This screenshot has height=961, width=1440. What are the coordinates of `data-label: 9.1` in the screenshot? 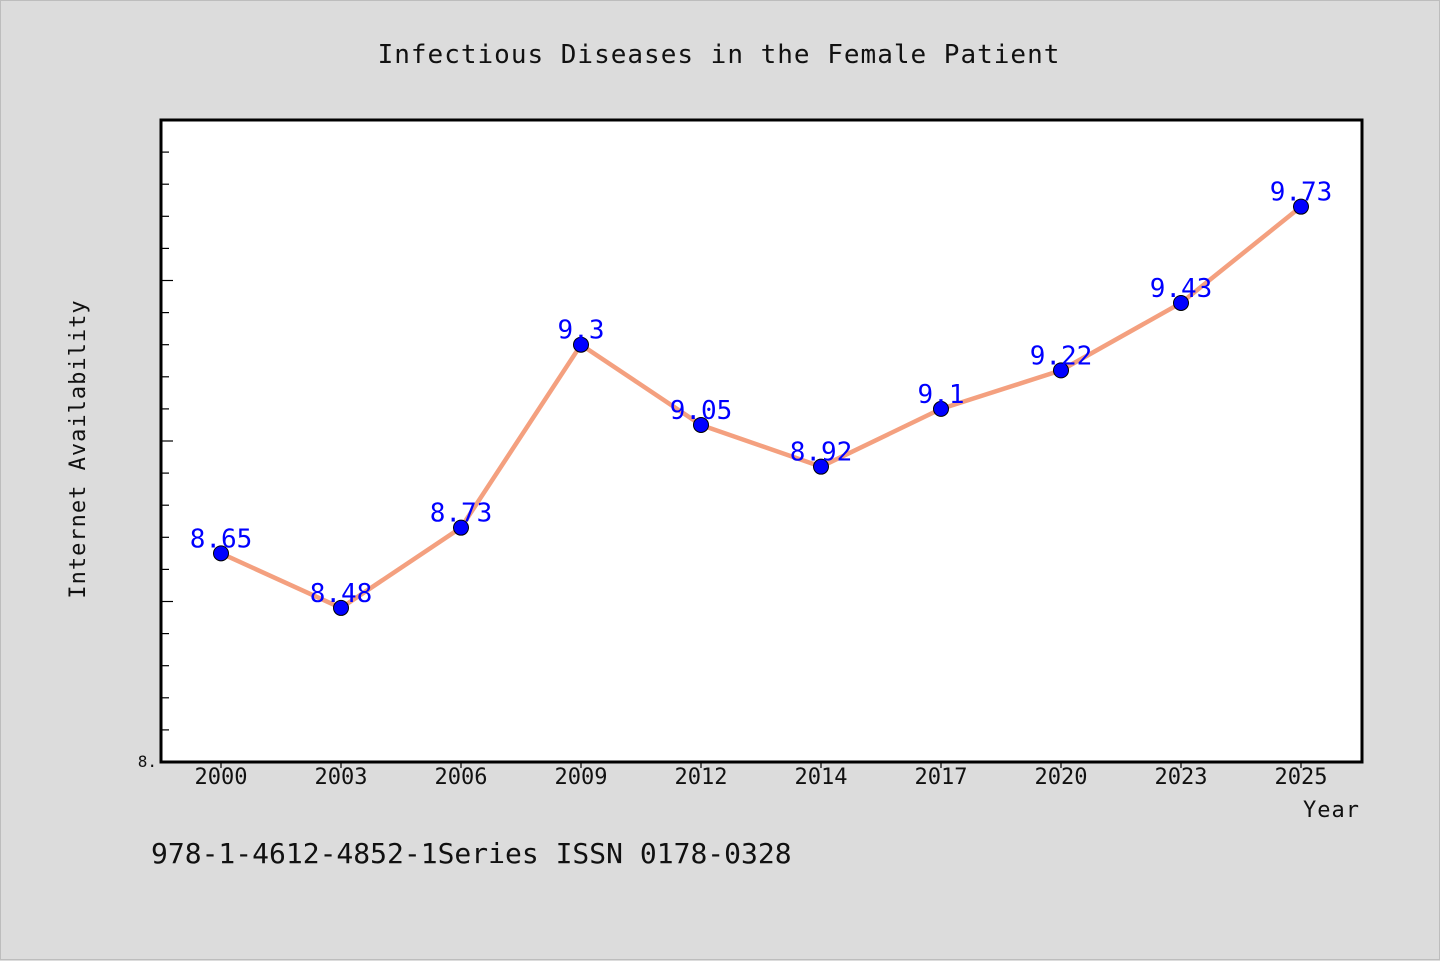 It's located at (941, 395).